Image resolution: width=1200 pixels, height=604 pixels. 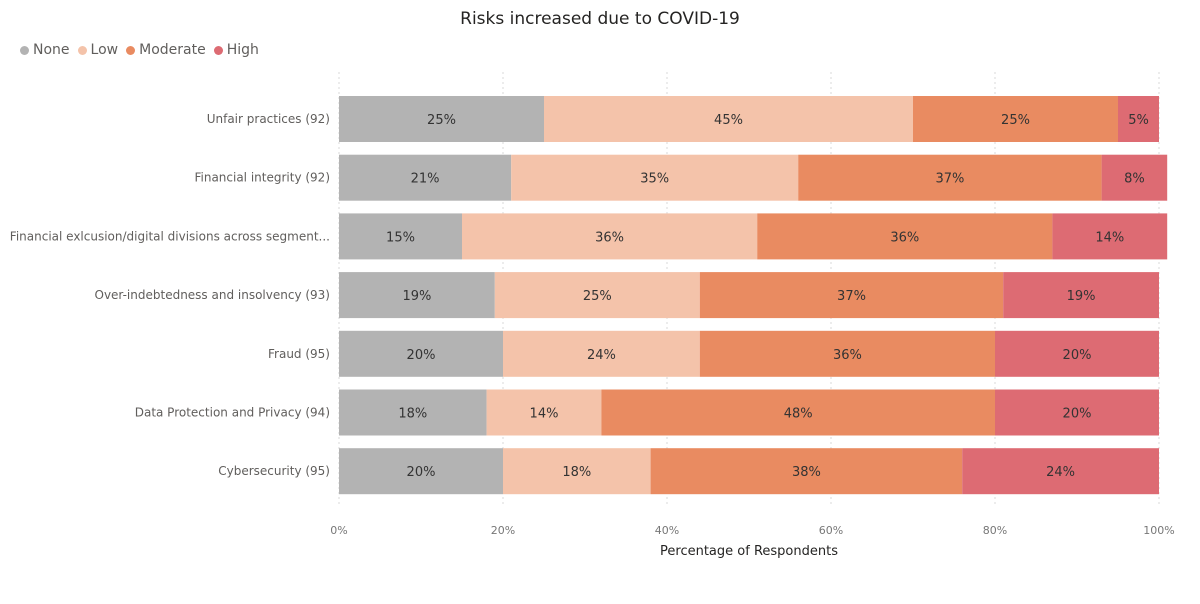 I want to click on data-label: 38%, so click(x=806, y=472).